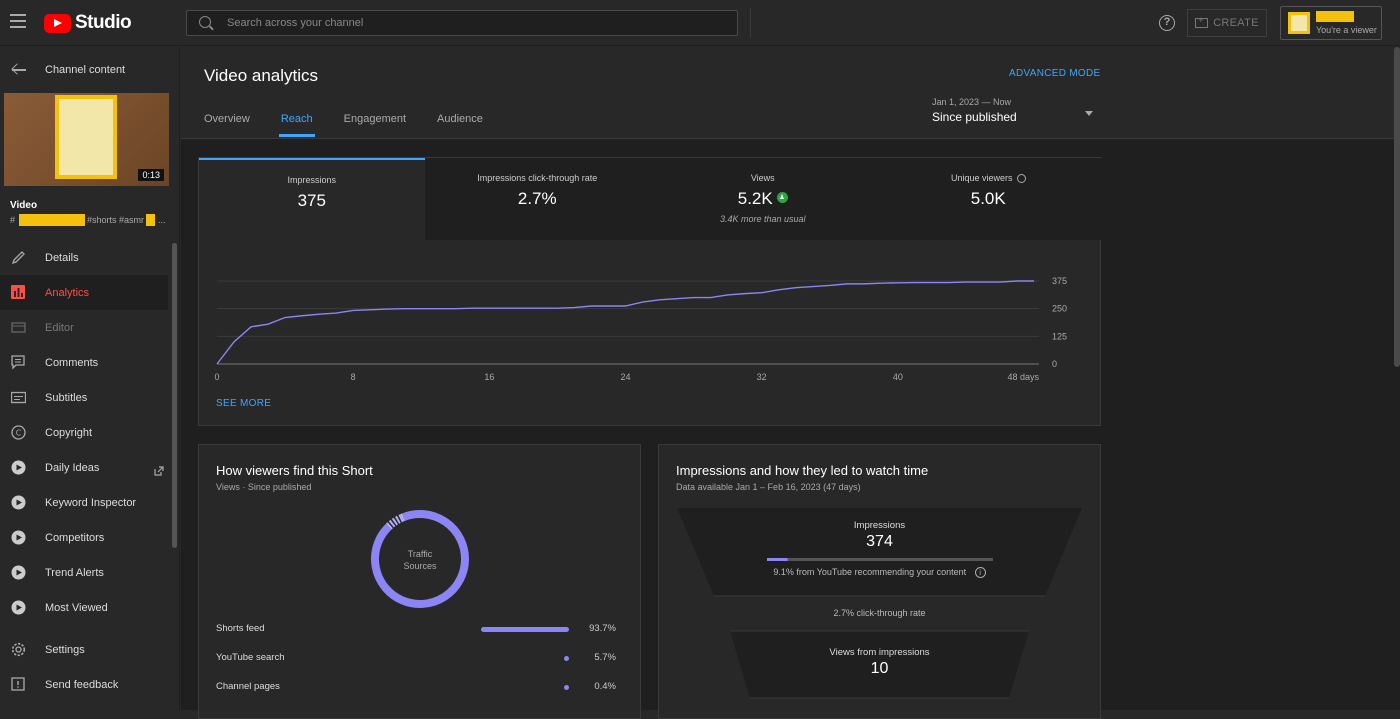  I want to click on studio-logo: Studio, so click(87, 23).